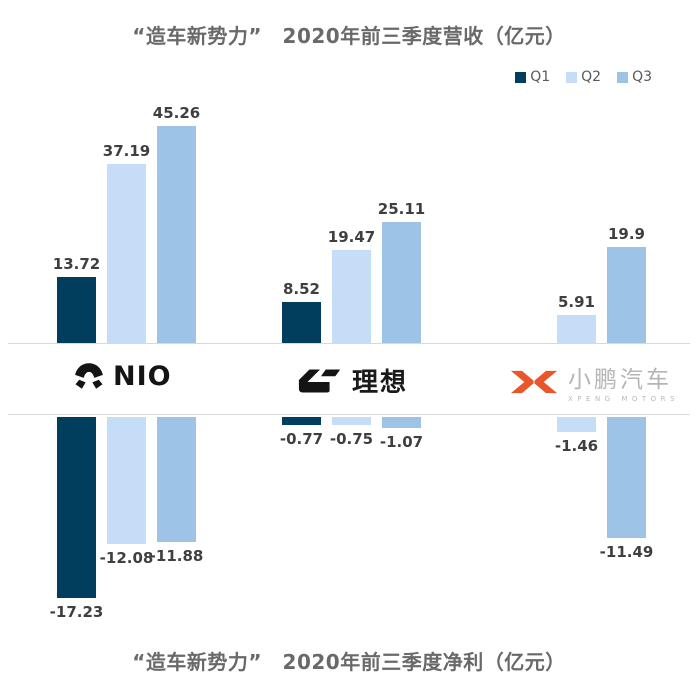  What do you see at coordinates (319, 380) in the screenshot?
I see `li-auto-emblem-icon` at bounding box center [319, 380].